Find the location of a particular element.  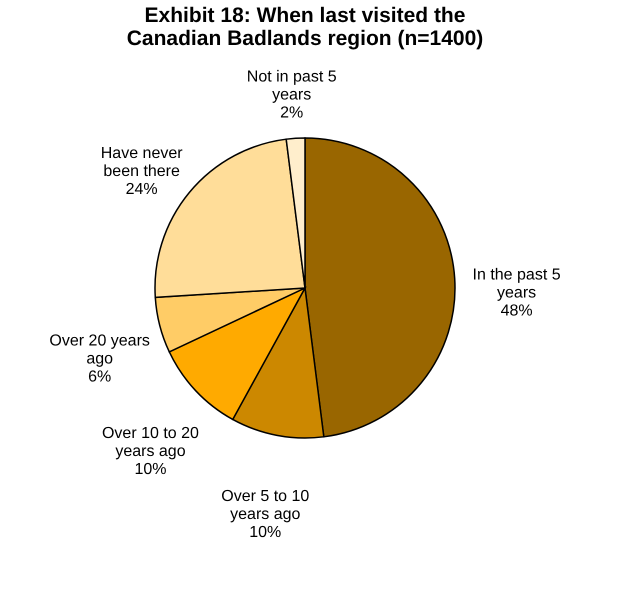

data-label: 2% is located at coordinates (292, 113).